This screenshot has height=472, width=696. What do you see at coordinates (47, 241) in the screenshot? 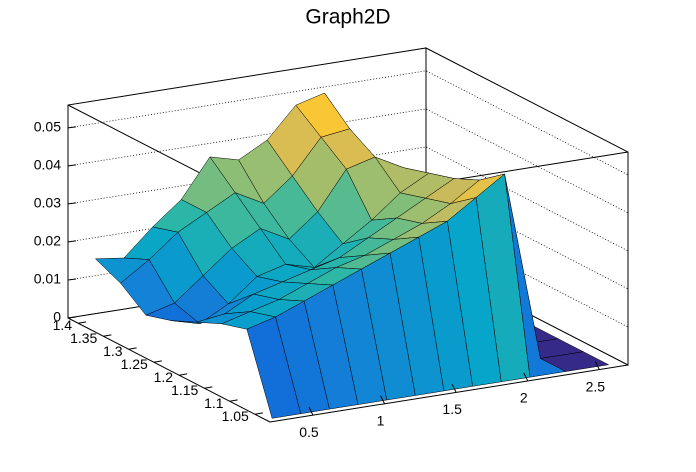
I see `z-tick-label: 0.02` at bounding box center [47, 241].